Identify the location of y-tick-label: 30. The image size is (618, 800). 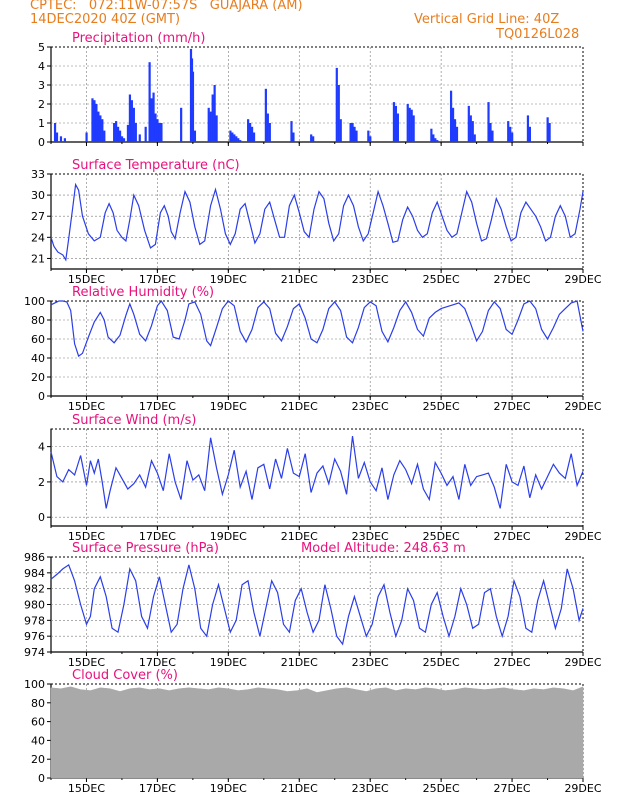
(38, 195).